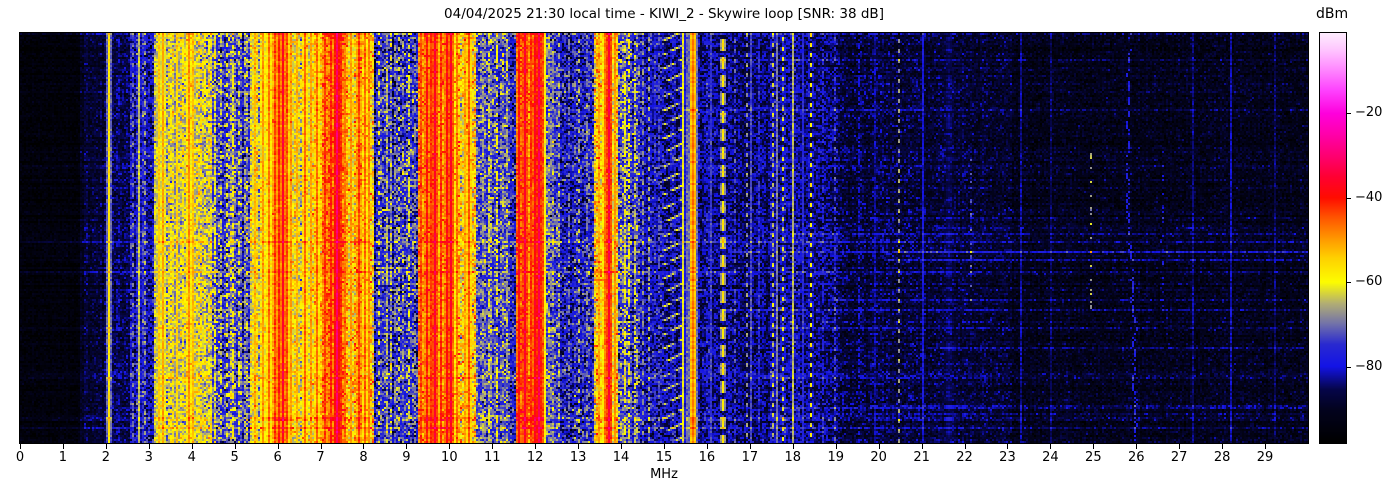 The image size is (1400, 500). Describe the element at coordinates (535, 457) in the screenshot. I see `x-tick-label: 12` at that location.